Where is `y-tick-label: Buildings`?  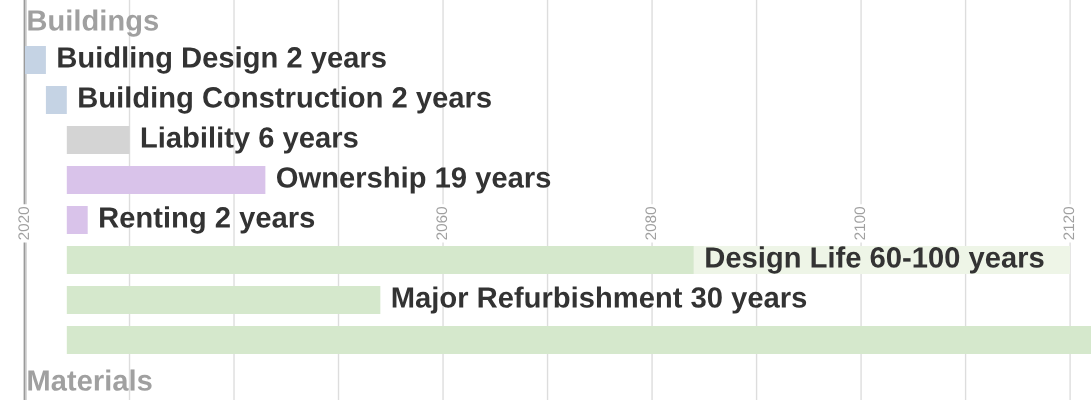 y-tick-label: Buildings is located at coordinates (93, 23).